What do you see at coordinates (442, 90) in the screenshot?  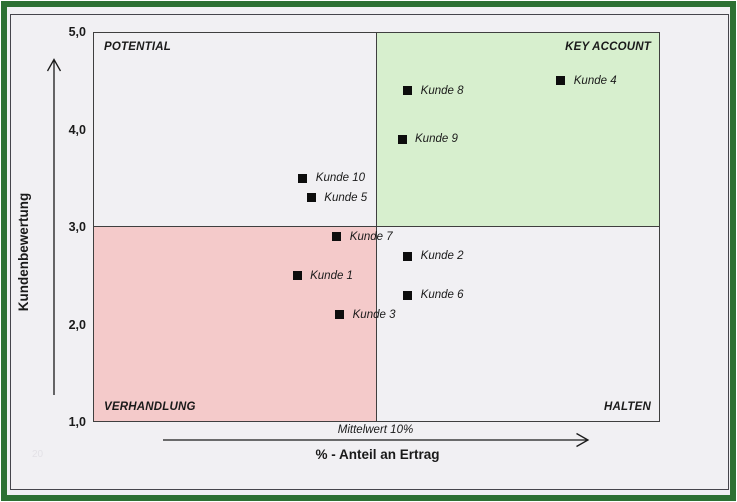 I see `data-point-label: Kunde 8` at bounding box center [442, 90].